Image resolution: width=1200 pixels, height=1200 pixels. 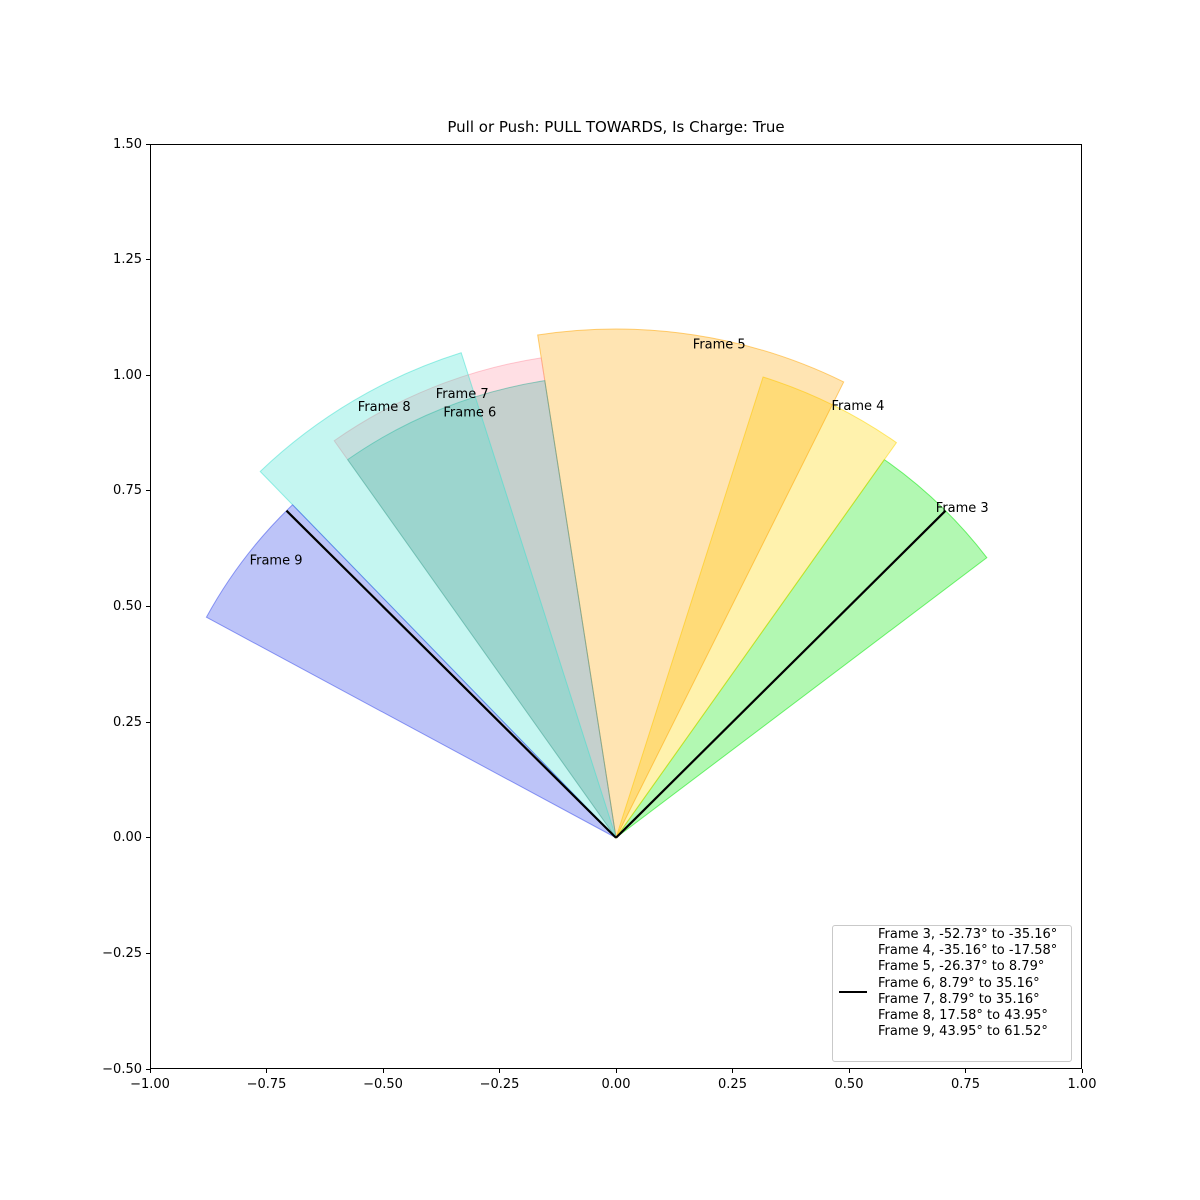 What do you see at coordinates (127, 838) in the screenshot?
I see `y-tick-label: 0.00` at bounding box center [127, 838].